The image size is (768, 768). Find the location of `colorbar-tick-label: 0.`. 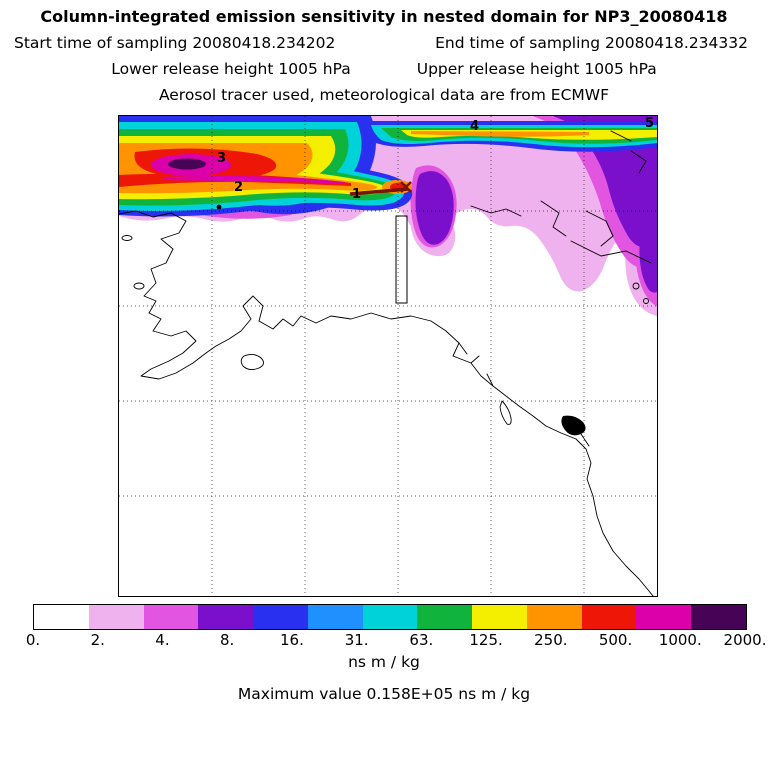

colorbar-tick-label: 0. is located at coordinates (33, 640).